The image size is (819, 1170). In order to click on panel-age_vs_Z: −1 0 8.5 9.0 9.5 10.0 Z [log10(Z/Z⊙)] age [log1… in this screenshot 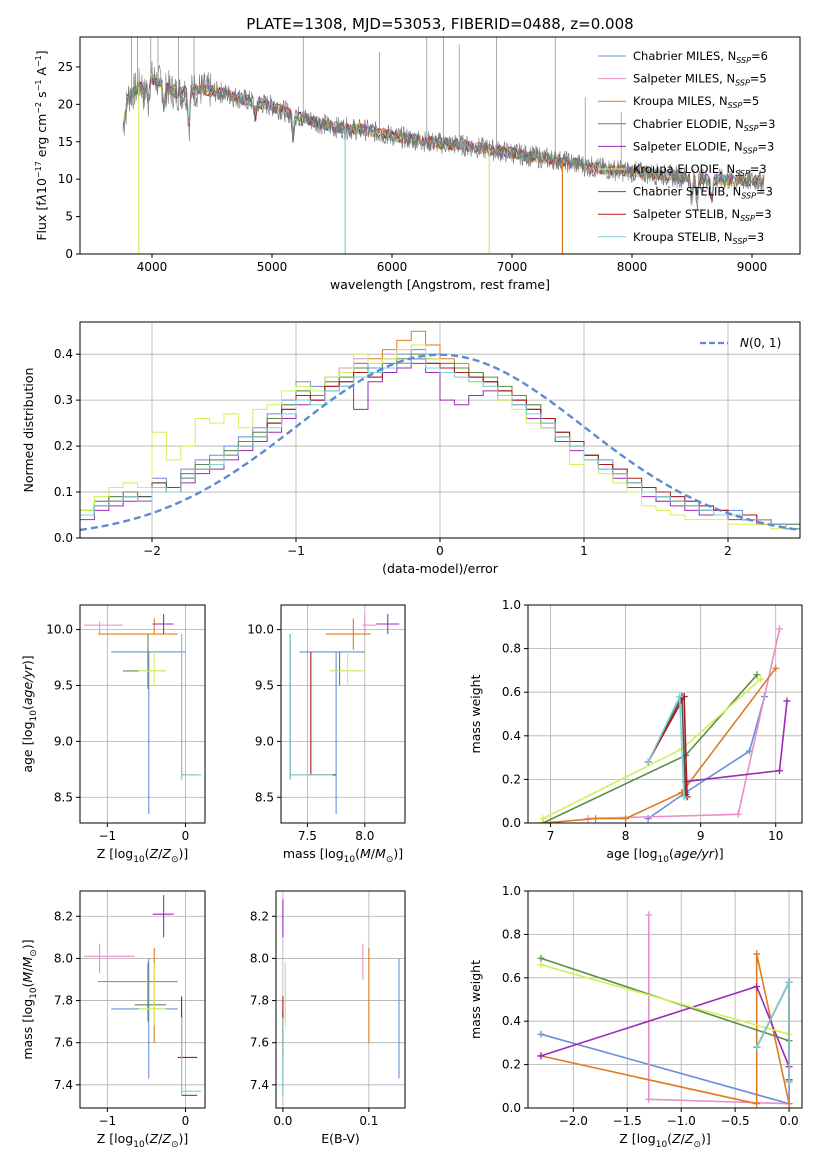, I will do `click(113, 734)`.